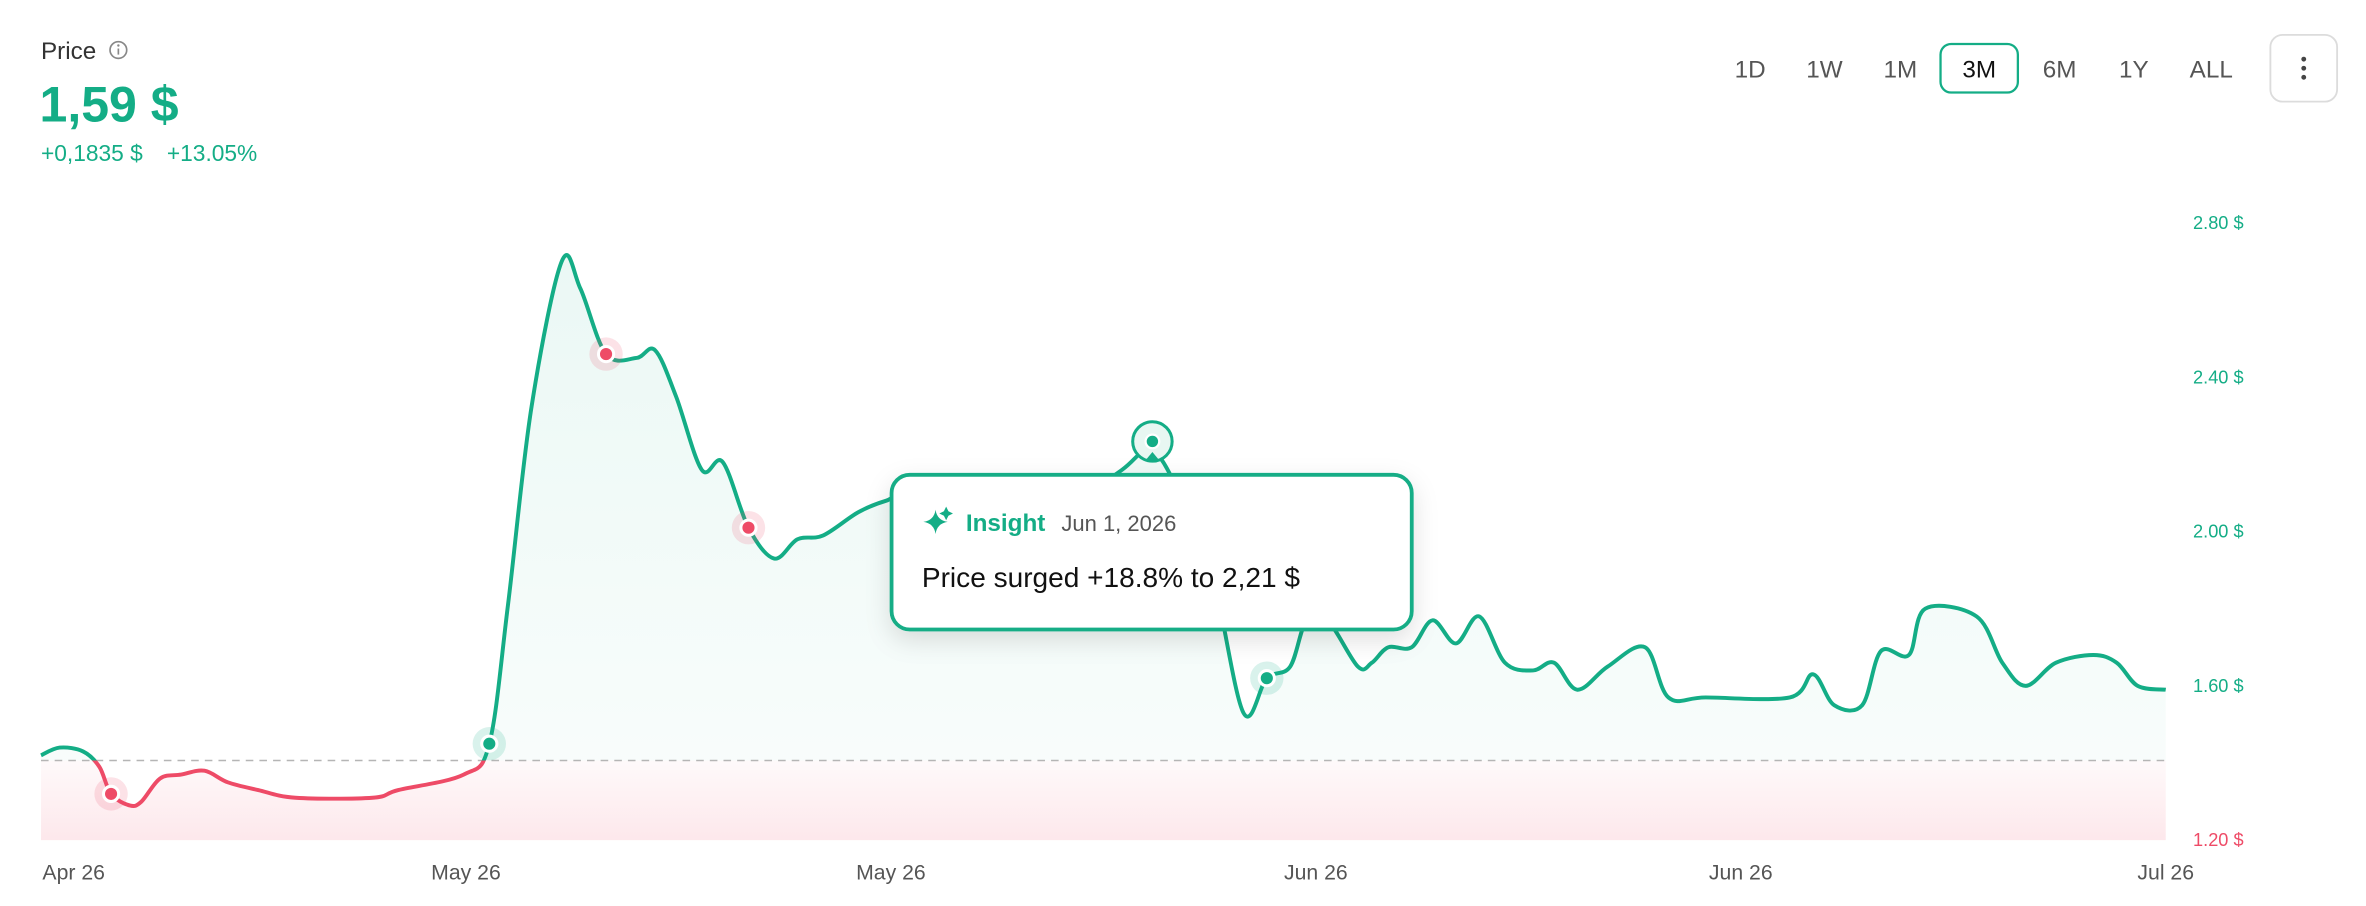 The width and height of the screenshot is (2366, 906). Describe the element at coordinates (938, 520) in the screenshot. I see `sparkle-icon` at that location.